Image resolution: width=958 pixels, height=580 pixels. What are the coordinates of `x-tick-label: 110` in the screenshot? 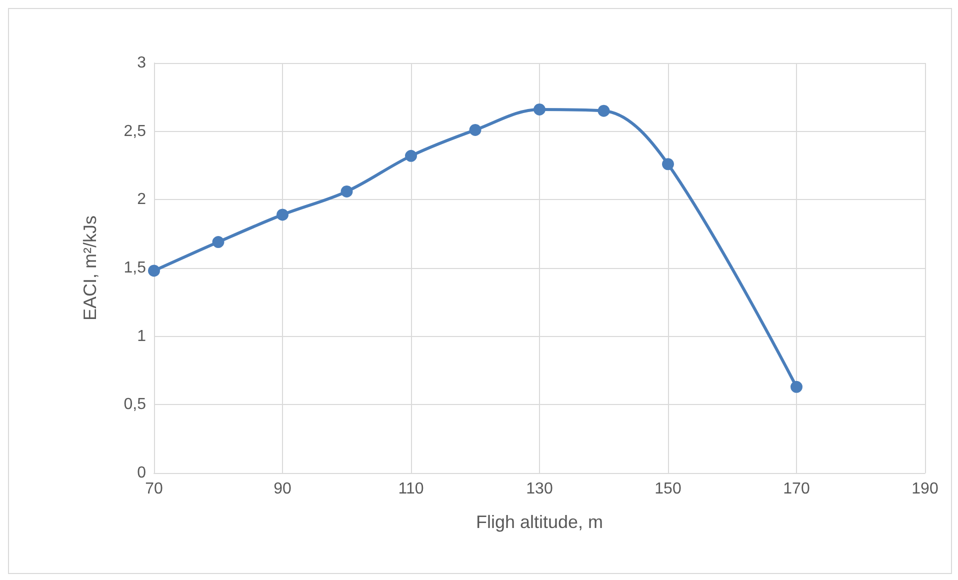 It's located at (411, 489).